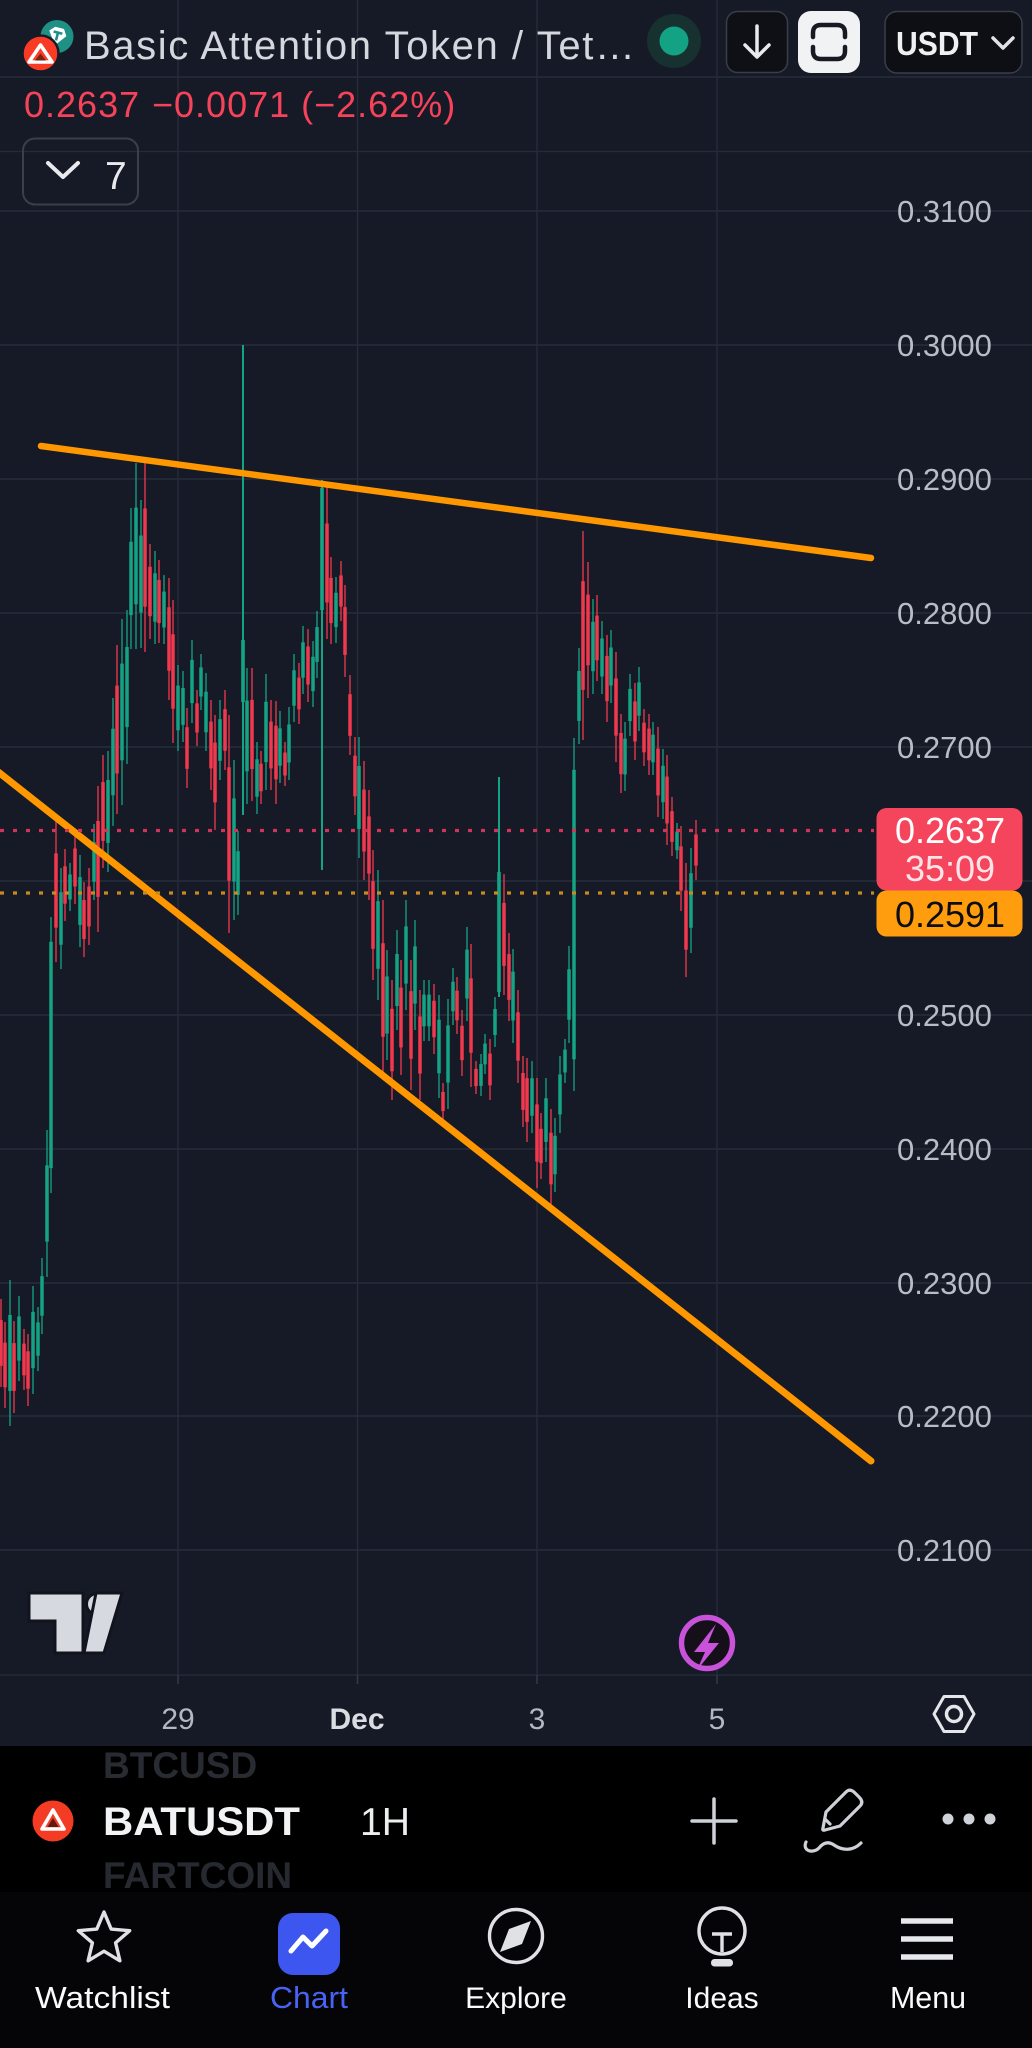 This screenshot has height=2048, width=1032. I want to click on svg-text: 0.2400, so click(944, 1149).